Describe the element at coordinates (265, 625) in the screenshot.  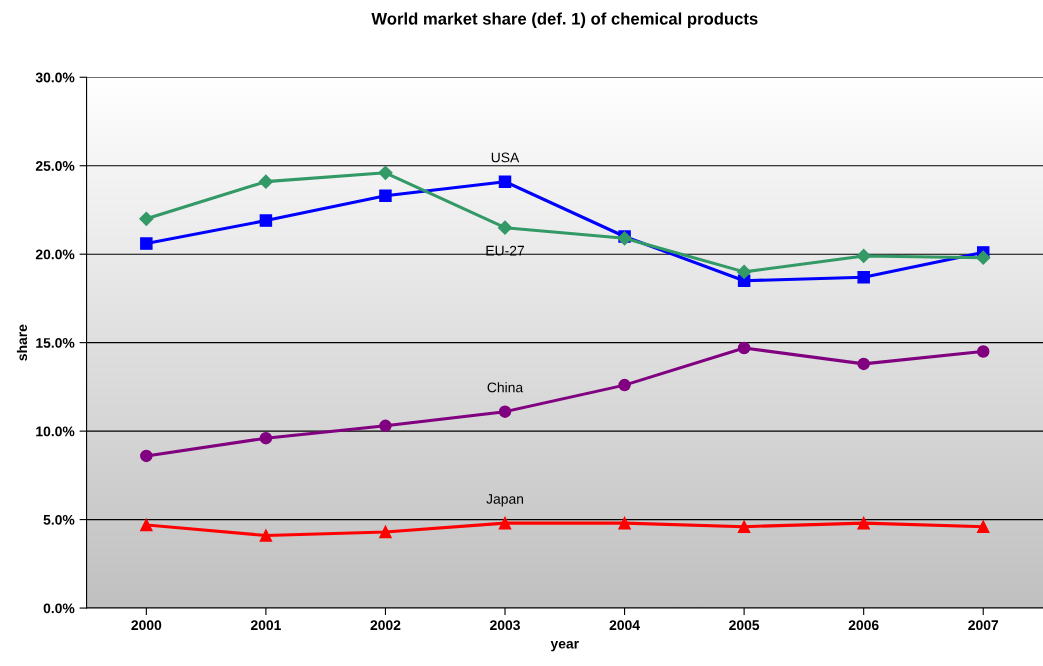
I see `x-tick-label: 2001` at that location.